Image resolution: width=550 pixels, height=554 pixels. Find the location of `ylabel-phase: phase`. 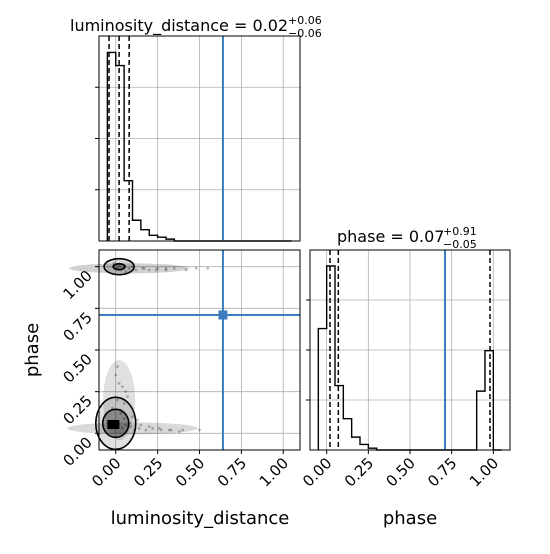

ylabel-phase: phase is located at coordinates (32, 350).